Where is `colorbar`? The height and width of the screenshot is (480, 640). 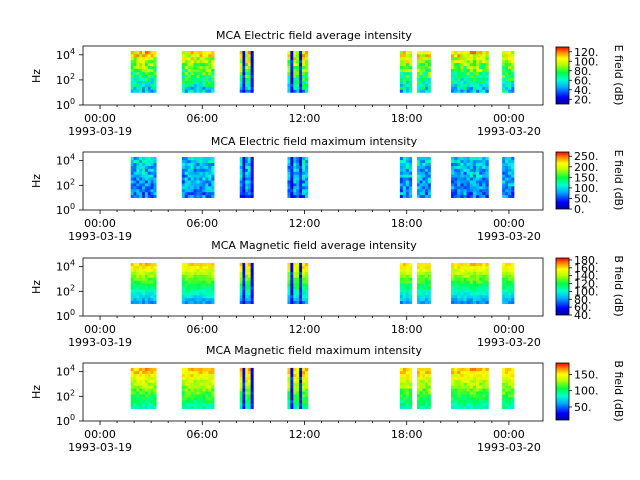
colorbar is located at coordinates (562, 180).